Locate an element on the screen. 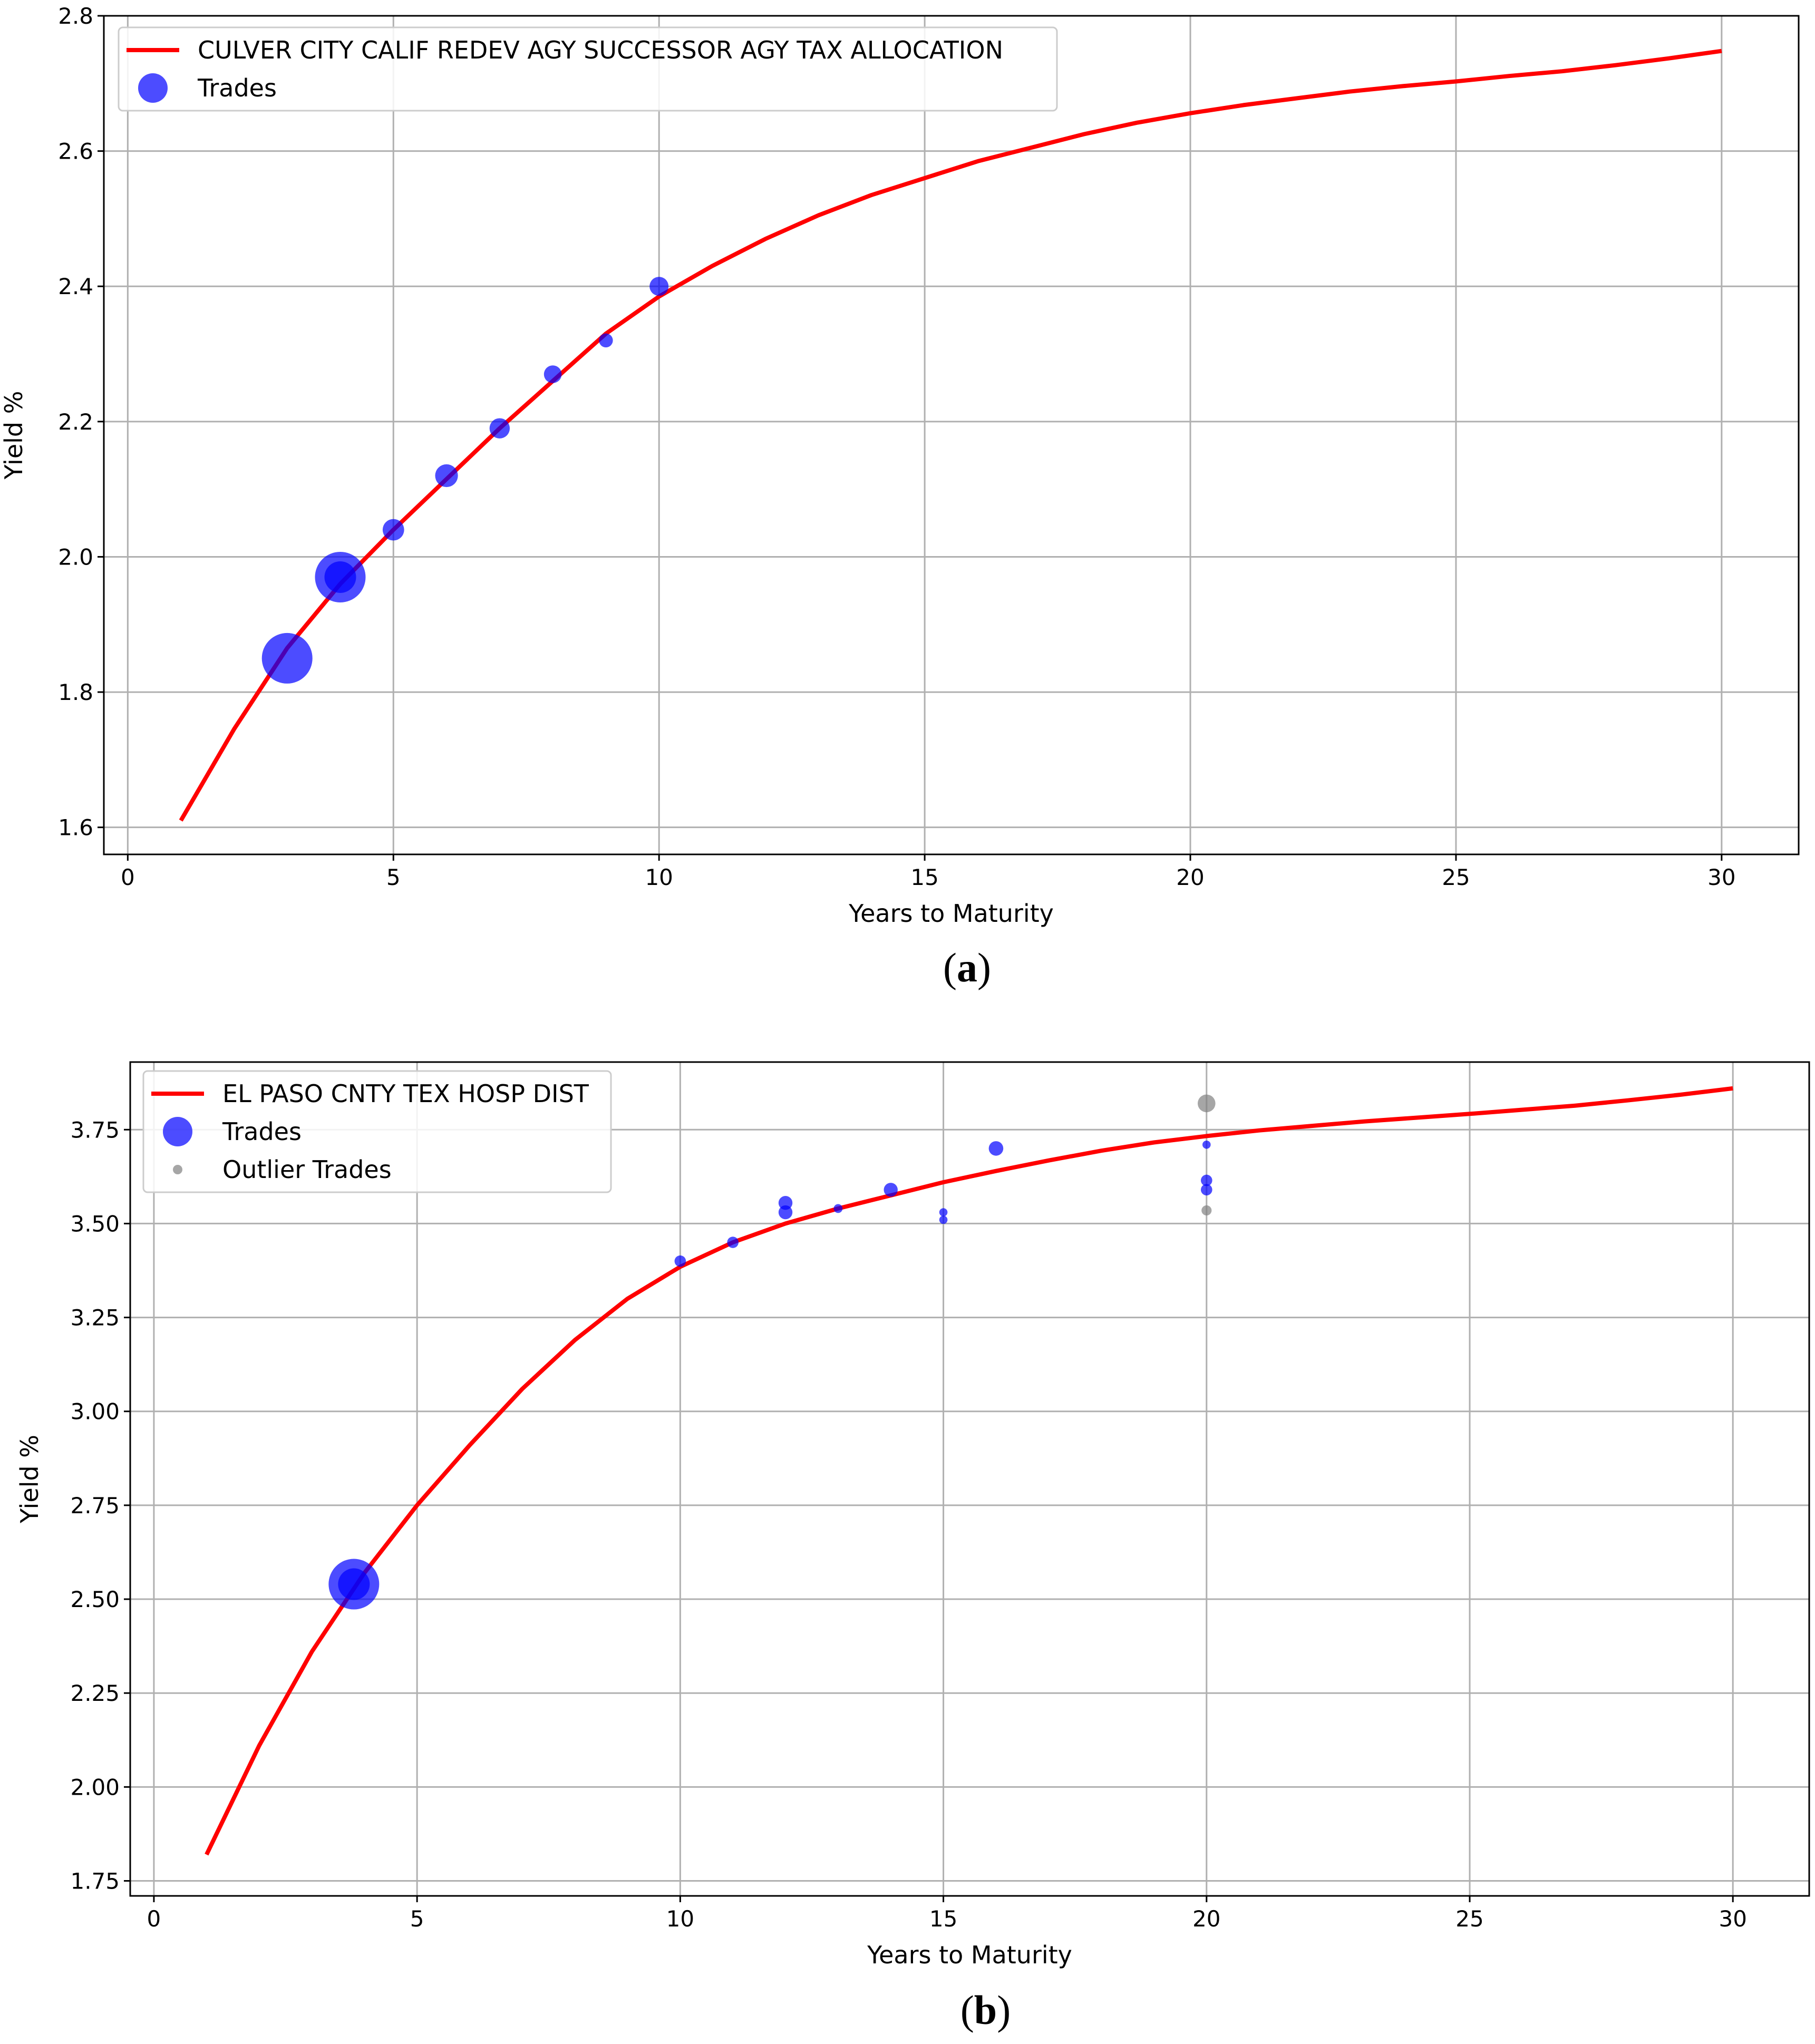 The width and height of the screenshot is (1815, 2044). y-tick-label: 2.8 is located at coordinates (75, 16).